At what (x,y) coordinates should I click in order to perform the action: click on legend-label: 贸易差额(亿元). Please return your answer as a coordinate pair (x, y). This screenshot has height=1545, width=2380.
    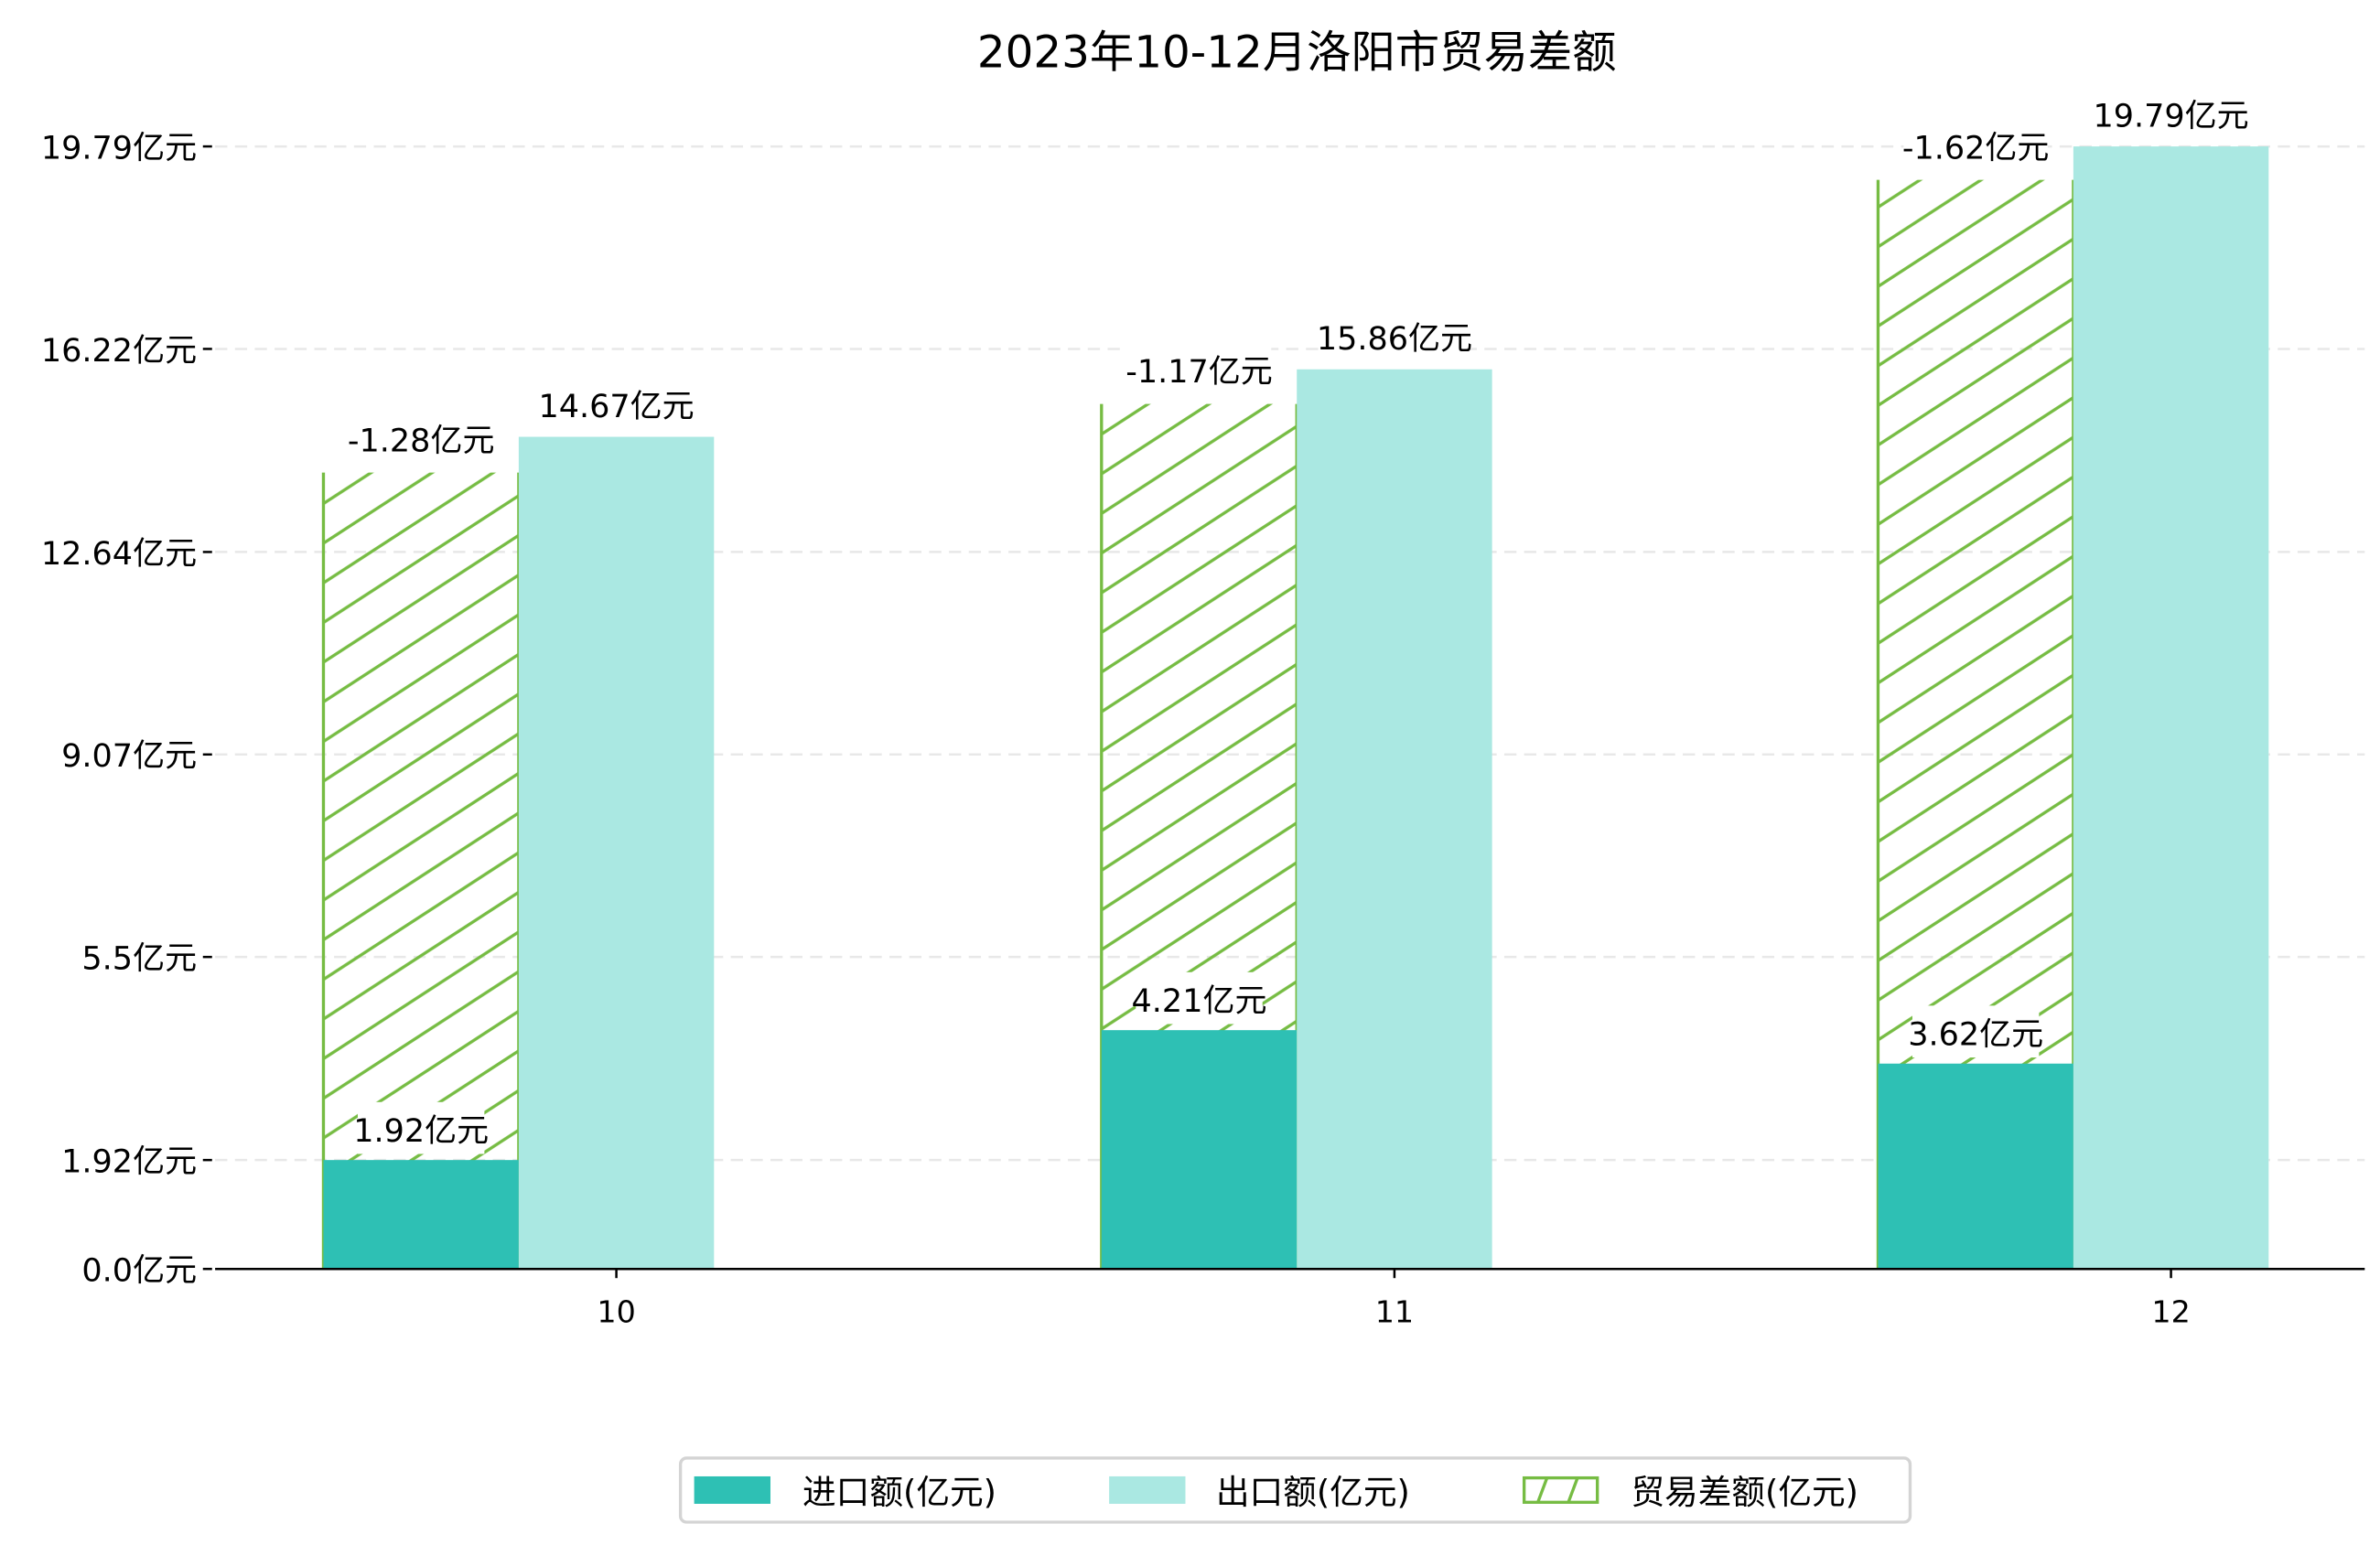
    Looking at the image, I should click on (1744, 1493).